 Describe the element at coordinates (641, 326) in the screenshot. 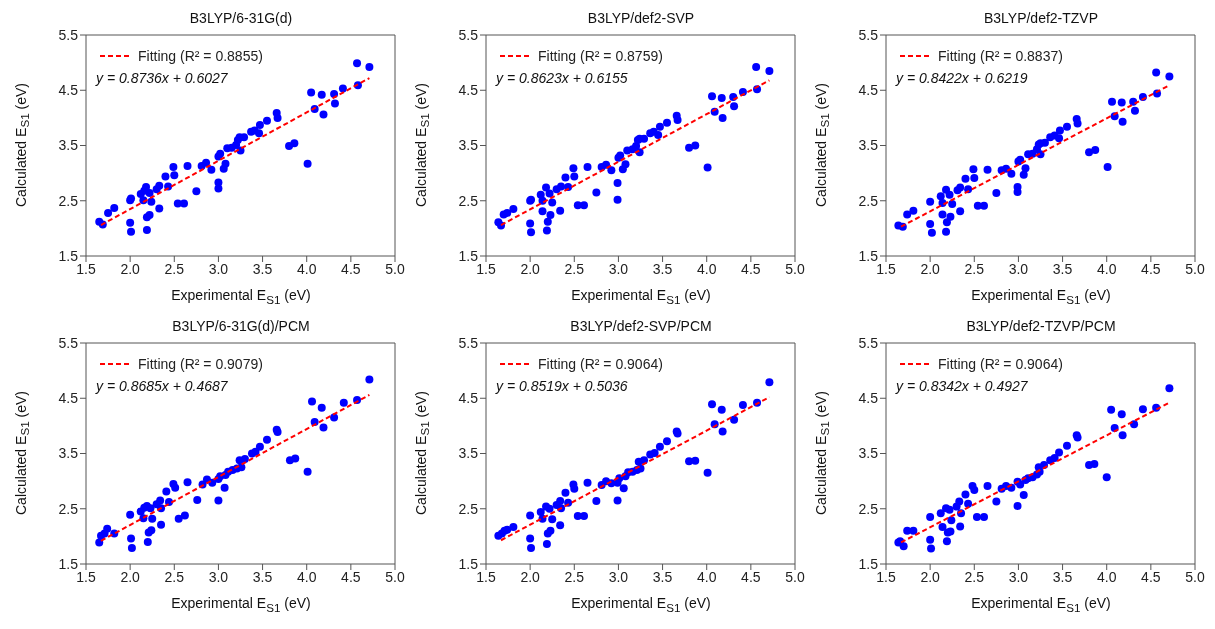

I see `chart-title: B3LYP/def2-SVP/PCM` at that location.